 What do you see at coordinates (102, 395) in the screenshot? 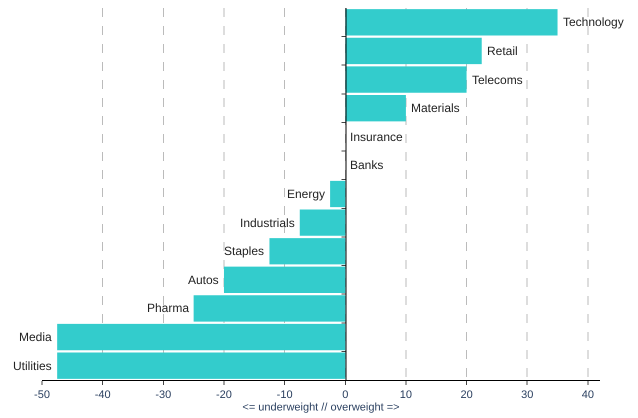
I see `x-tick-label: -40` at bounding box center [102, 395].